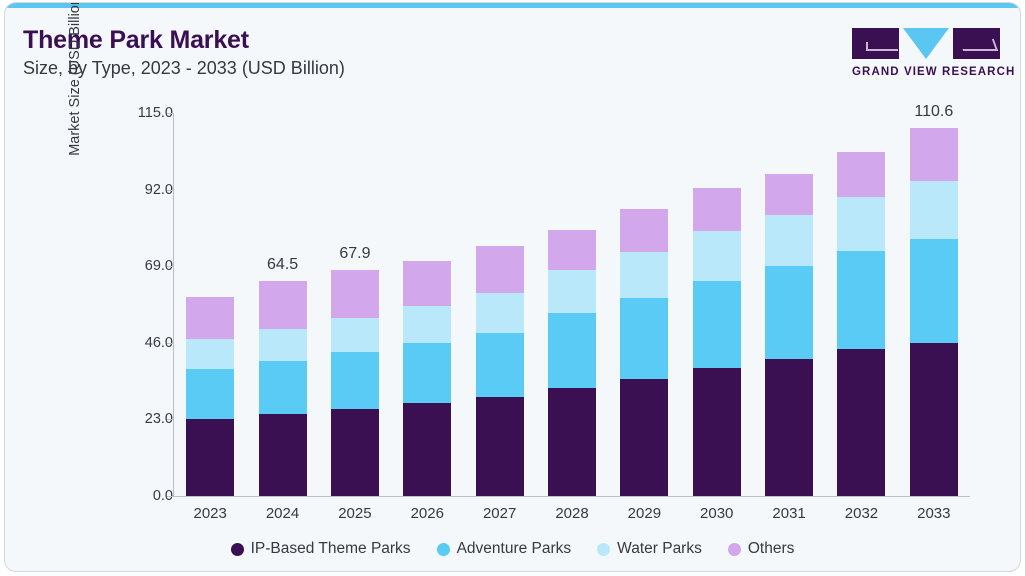 The image size is (1025, 576). Describe the element at coordinates (717, 513) in the screenshot. I see `x-axis-tick-label: 2030` at that location.